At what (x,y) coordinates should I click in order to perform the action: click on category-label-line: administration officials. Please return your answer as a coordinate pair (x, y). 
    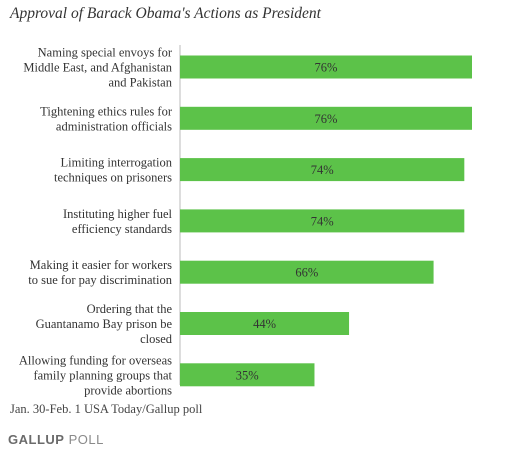
    Looking at the image, I should click on (114, 126).